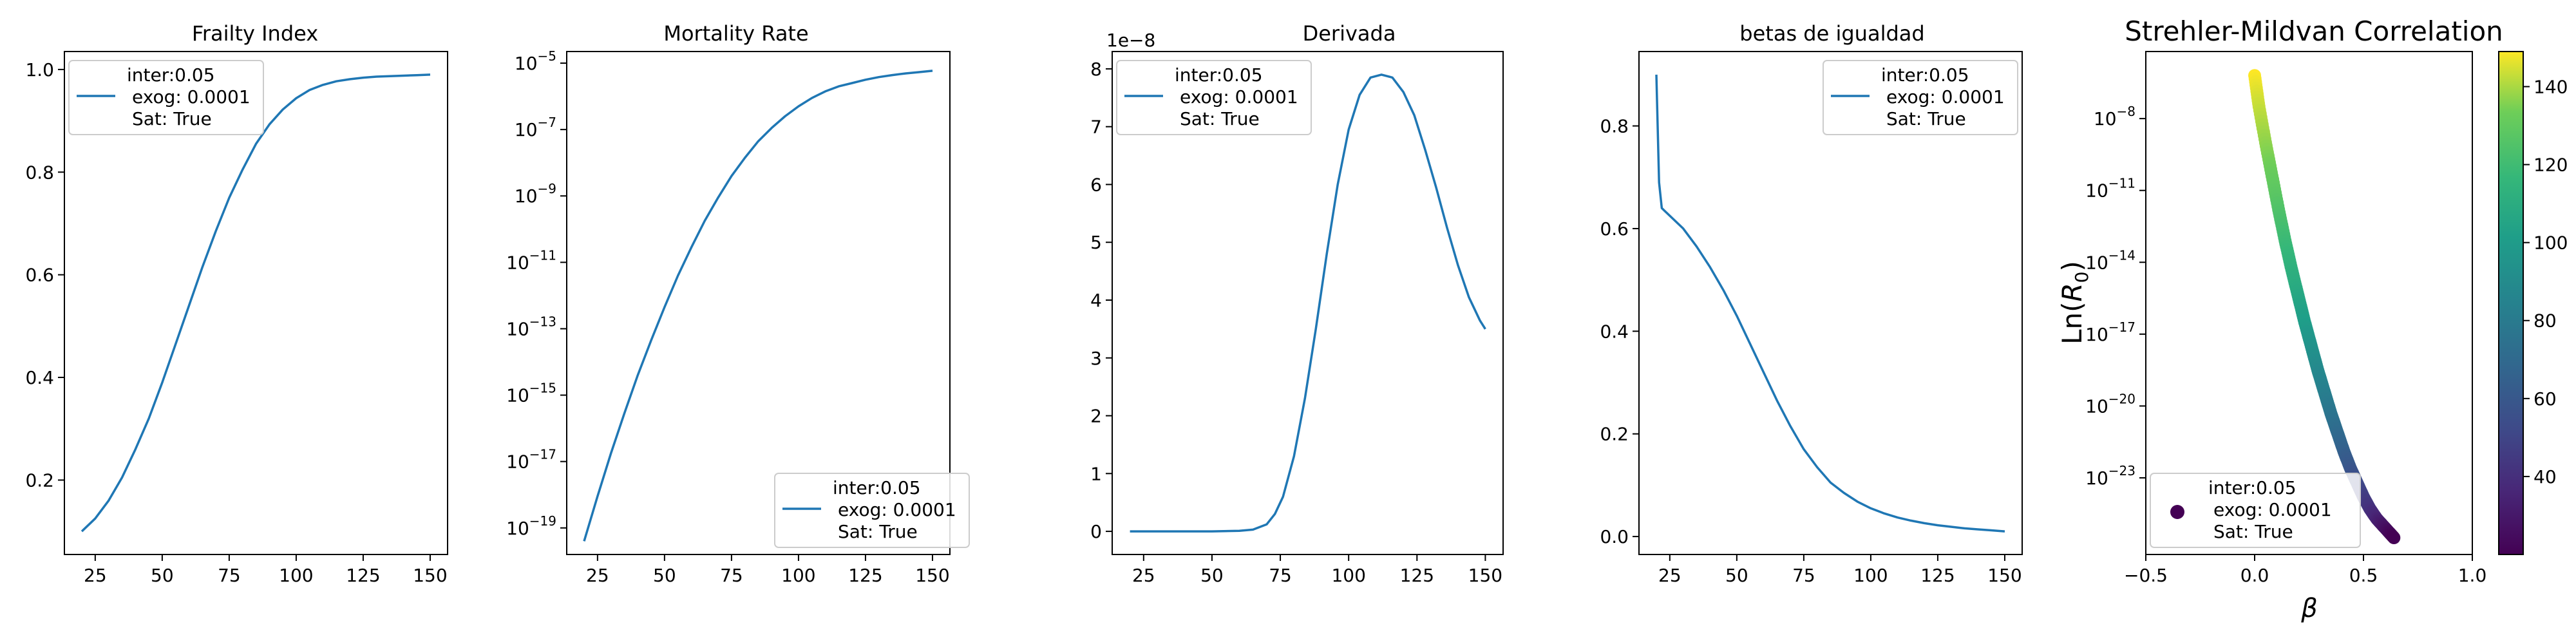 The width and height of the screenshot is (2576, 644). I want to click on frailty-xtick-label: 50, so click(163, 575).